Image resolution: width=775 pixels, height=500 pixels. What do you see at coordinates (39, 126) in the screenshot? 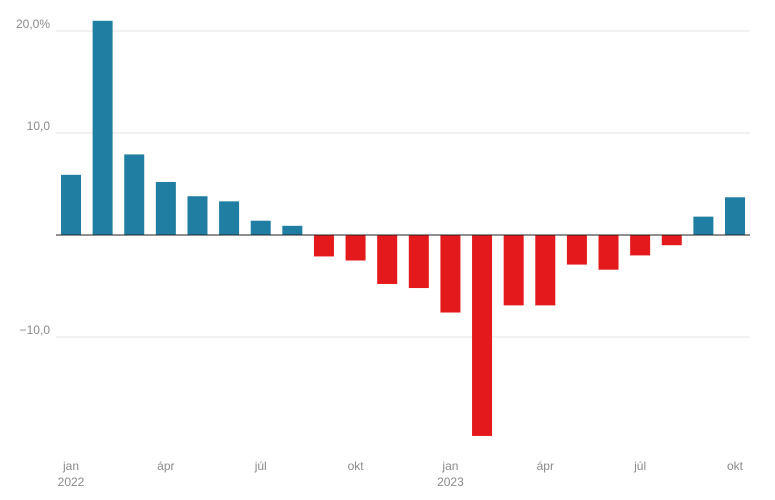
I see `y-tick-label: 10,0` at bounding box center [39, 126].